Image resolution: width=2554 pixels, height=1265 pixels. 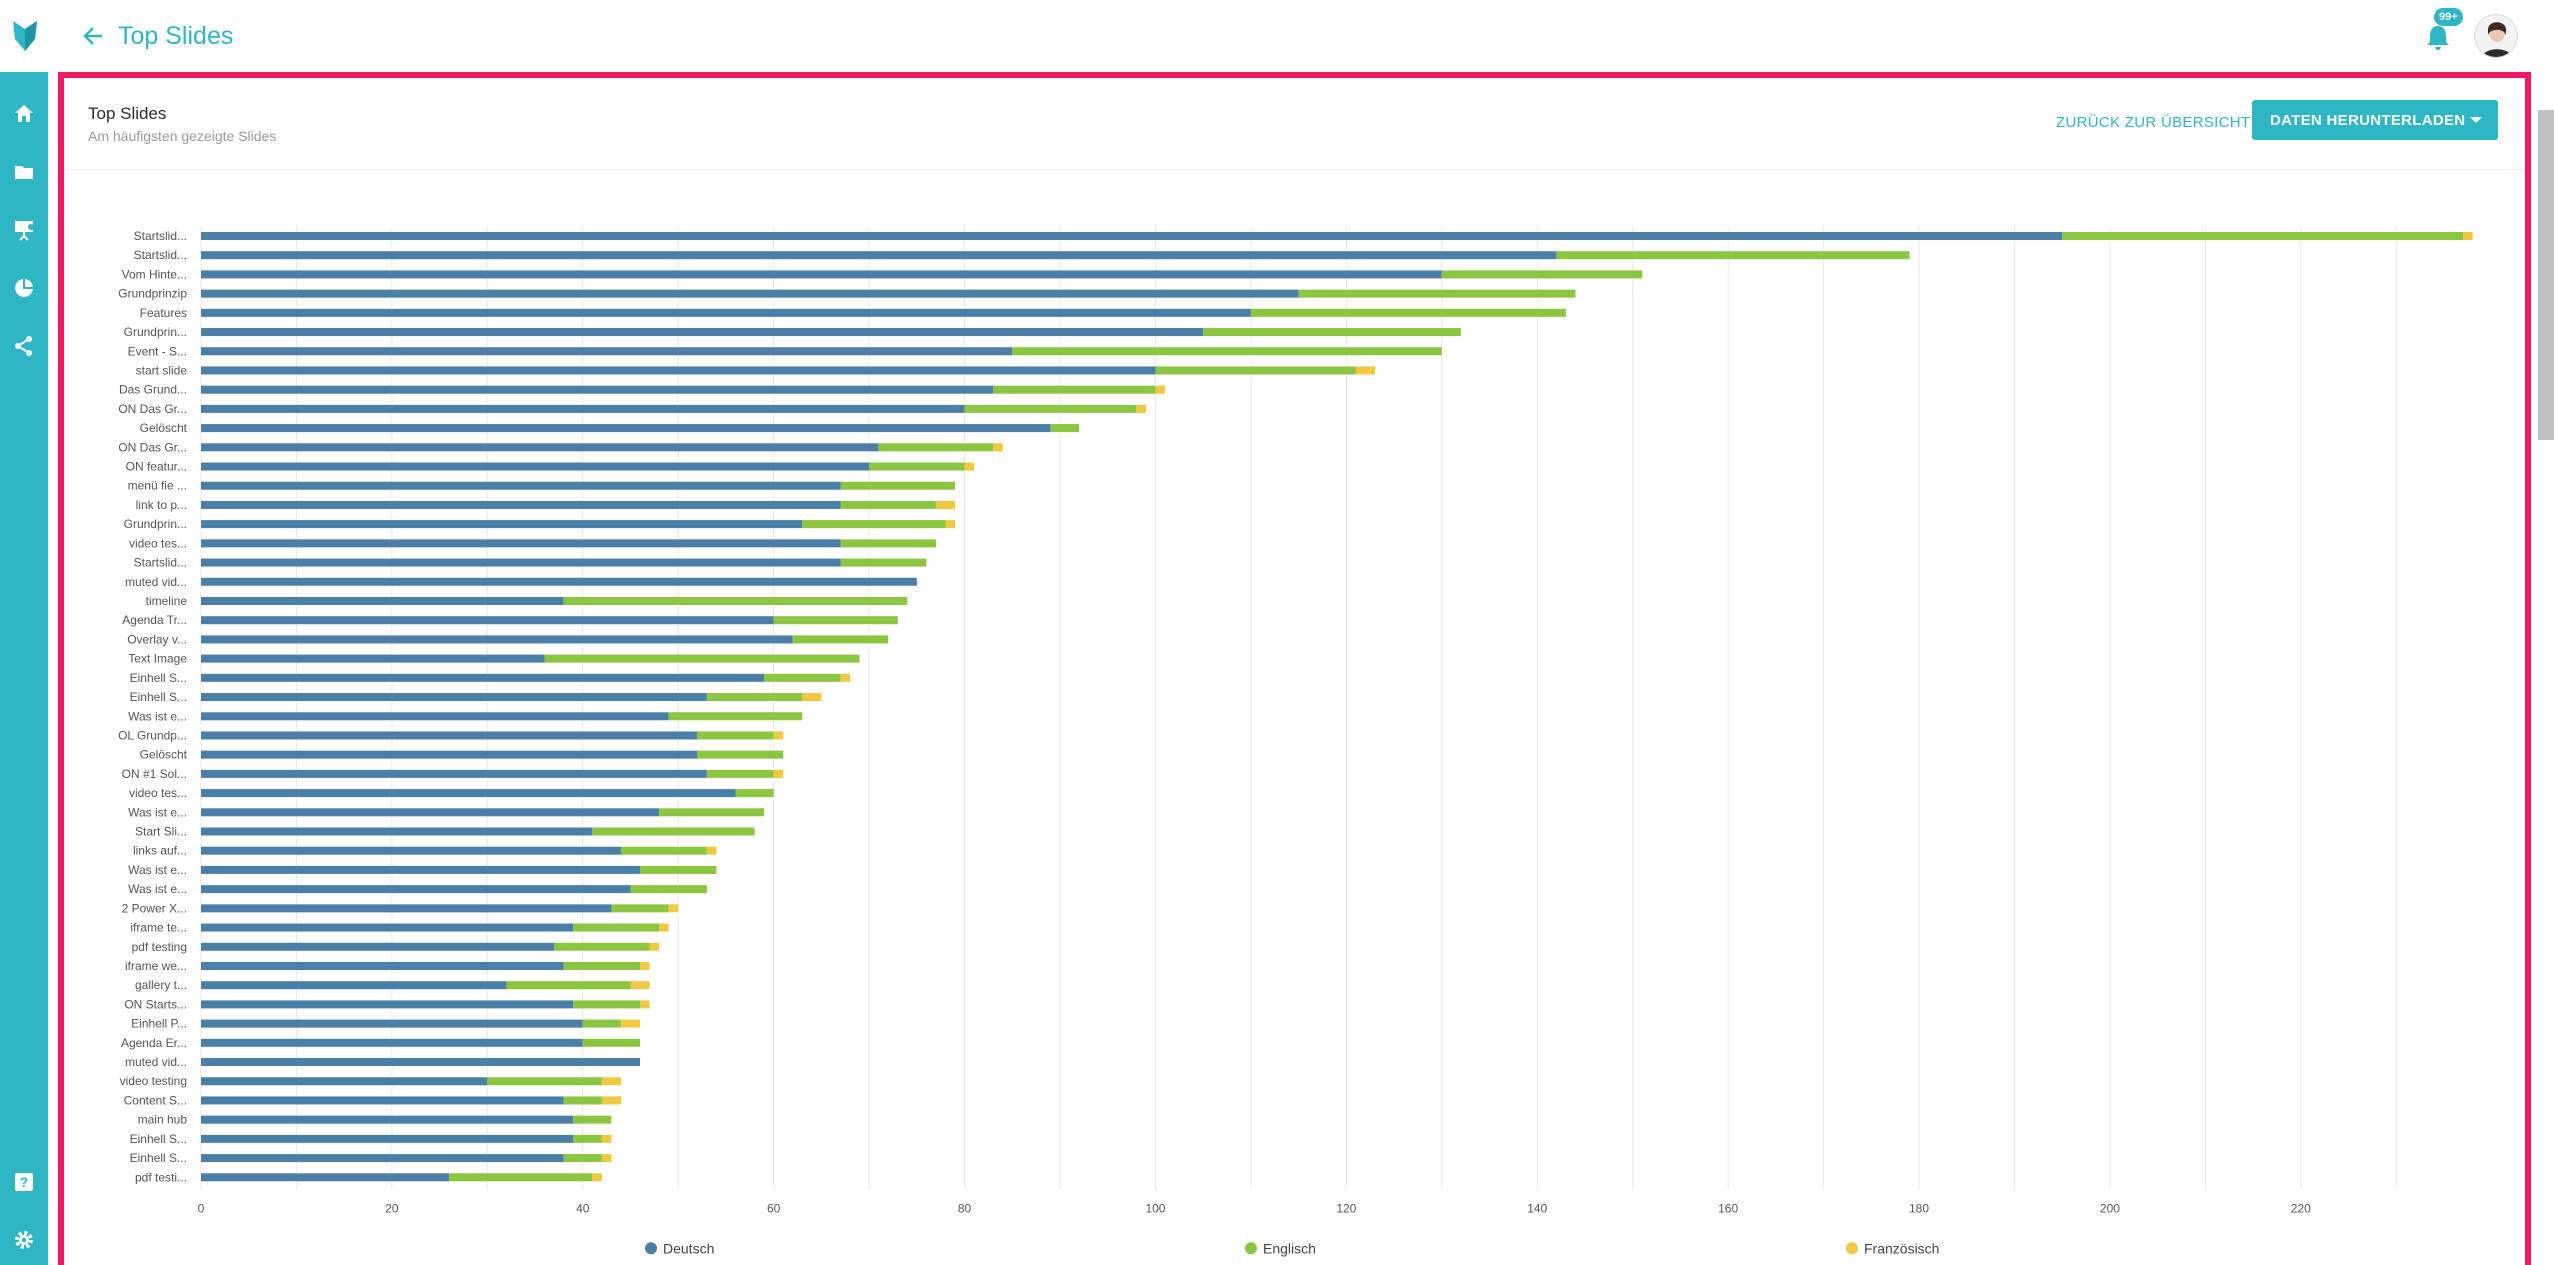 What do you see at coordinates (153, 1081) in the screenshot?
I see `category-label: video testing` at bounding box center [153, 1081].